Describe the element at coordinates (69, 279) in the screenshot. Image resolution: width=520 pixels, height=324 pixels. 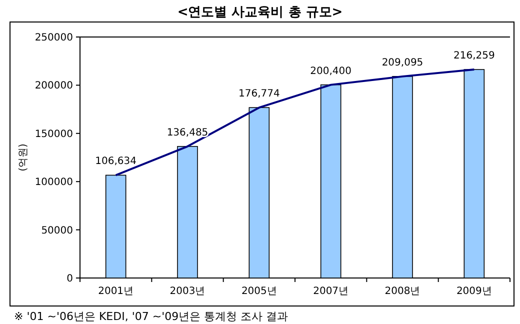
I see `y-tick-label: 0` at that location.